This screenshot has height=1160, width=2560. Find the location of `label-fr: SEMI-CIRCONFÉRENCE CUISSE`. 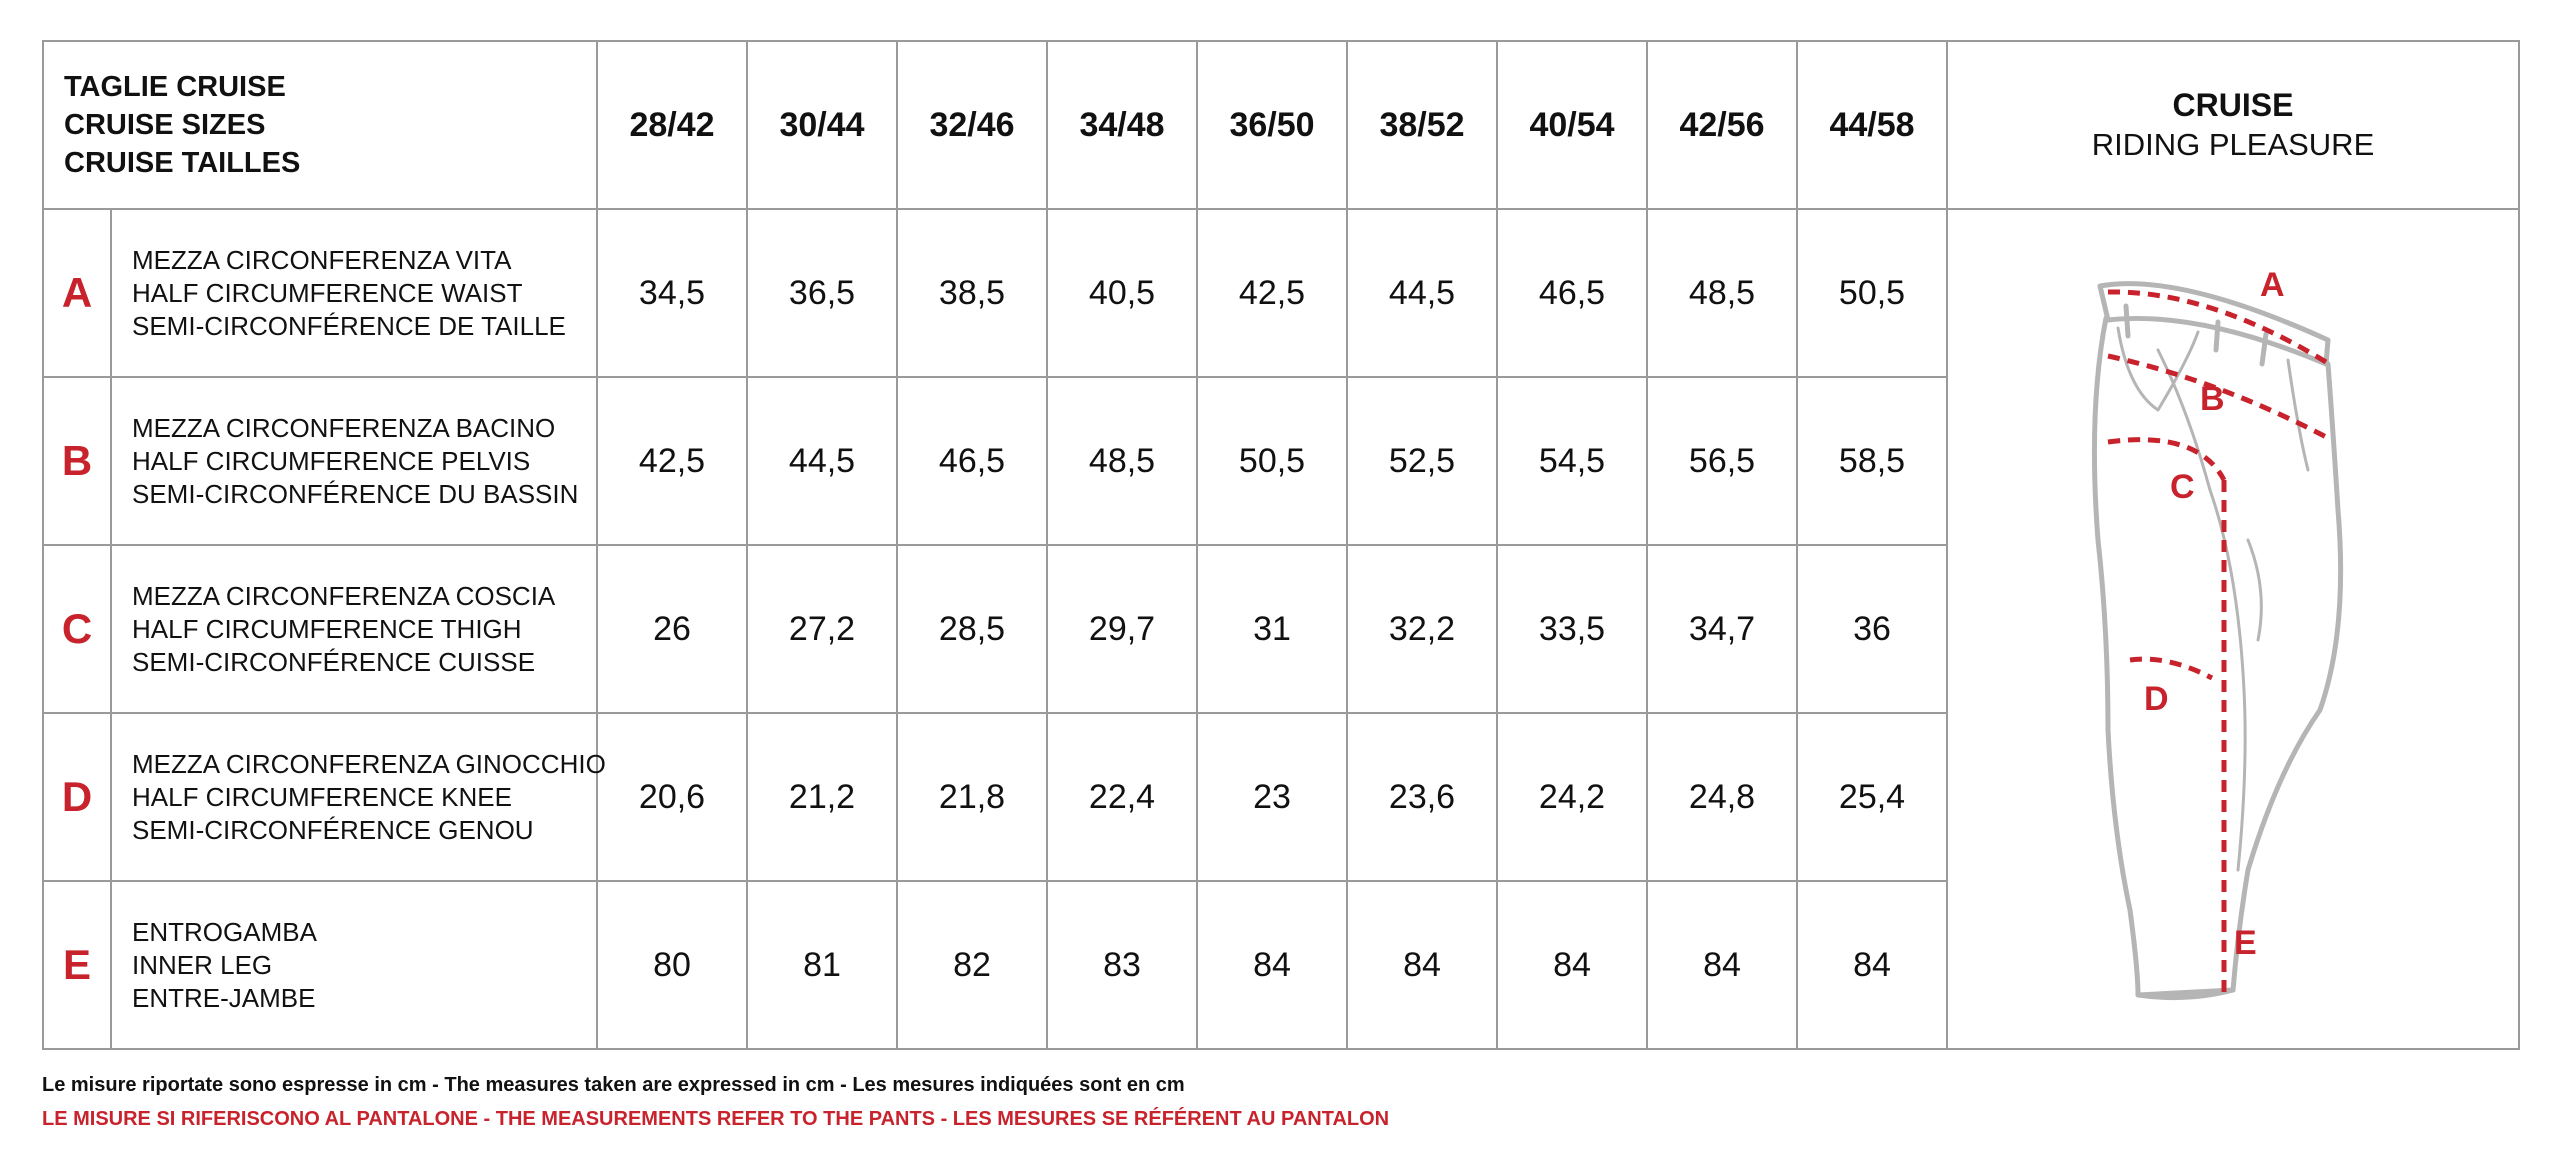

label-fr: SEMI-CIRCONFÉRENCE CUISSE is located at coordinates (334, 661).